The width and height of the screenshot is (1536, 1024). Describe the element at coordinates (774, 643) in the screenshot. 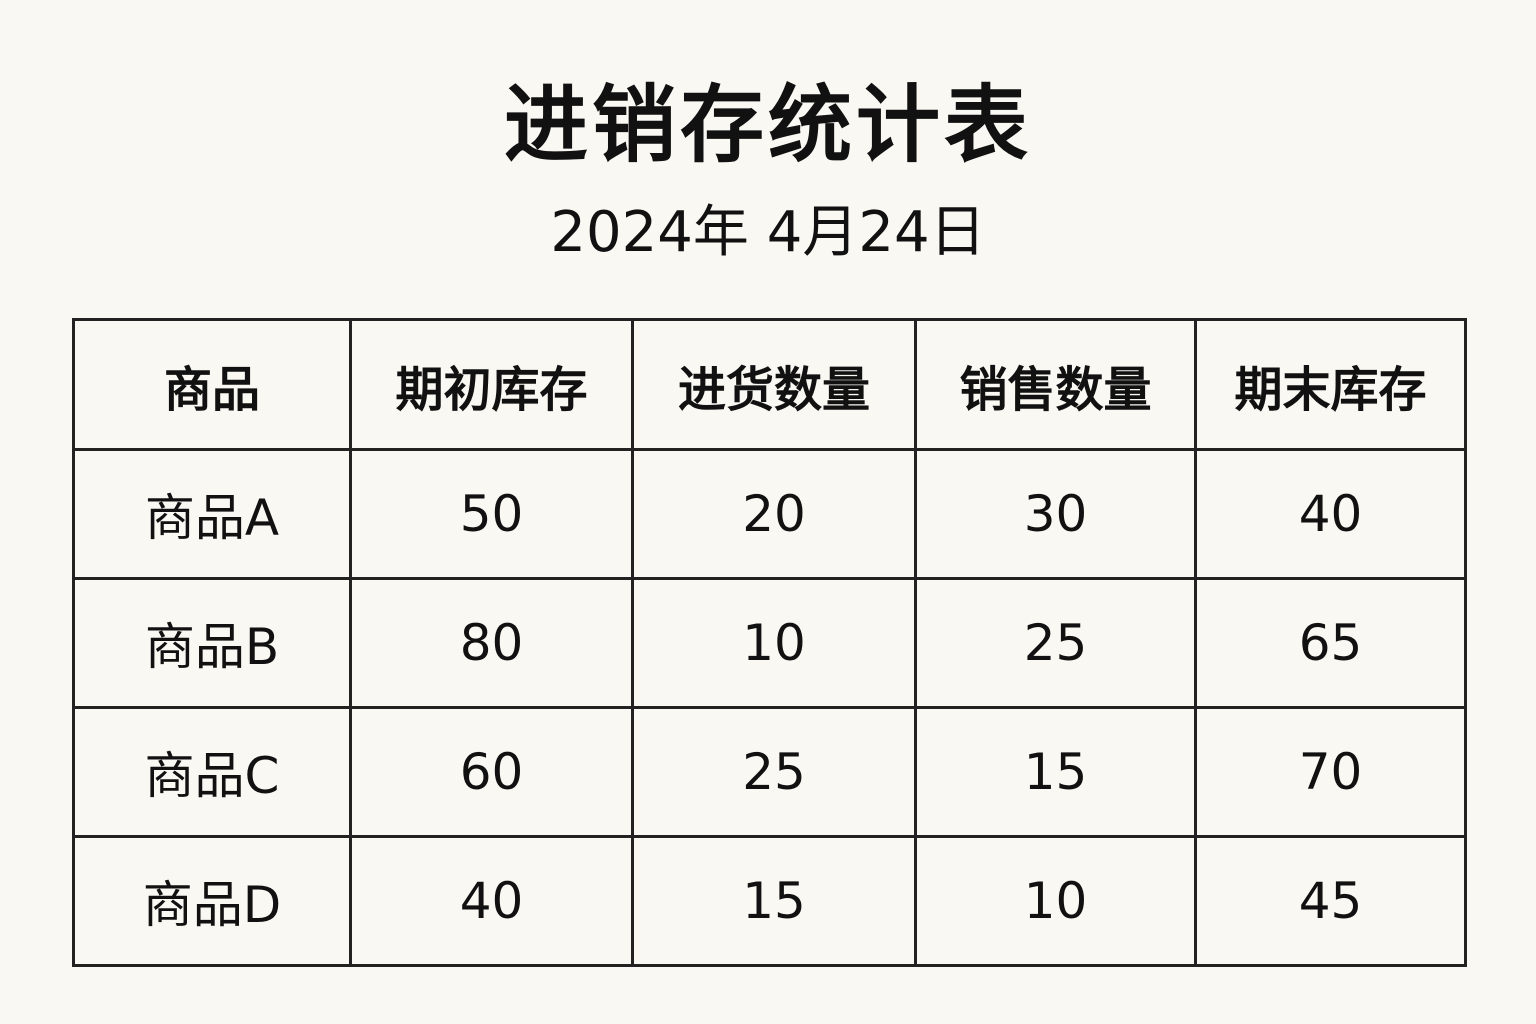

I see `cell-purchase-qty: 10` at that location.